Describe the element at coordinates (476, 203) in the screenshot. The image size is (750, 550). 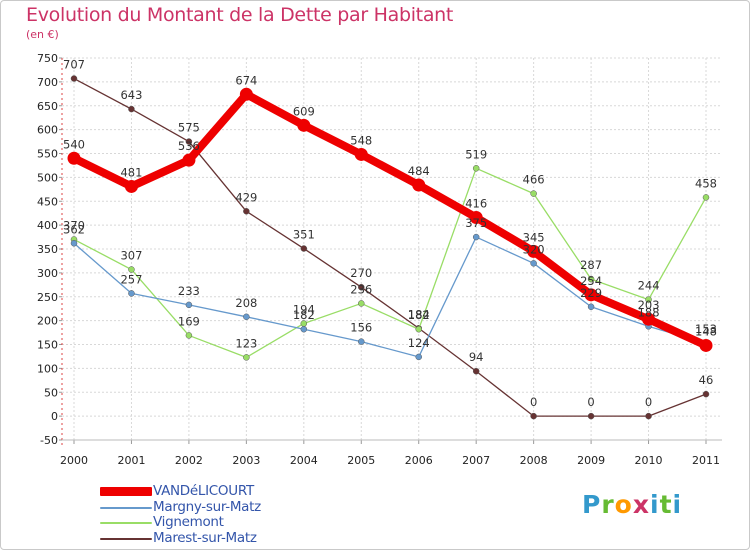
I see `data-label: 416` at that location.